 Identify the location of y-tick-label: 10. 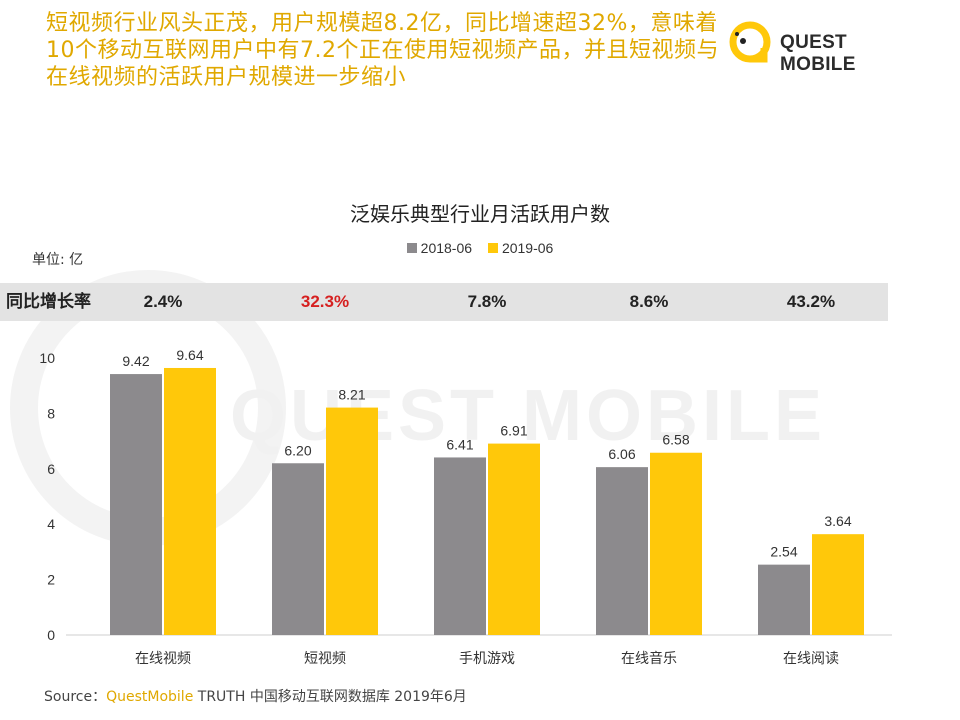
(47, 358).